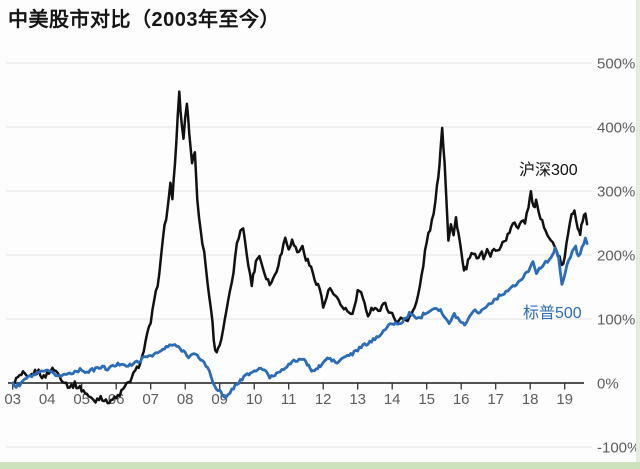  I want to click on x-axis-label: 13, so click(357, 399).